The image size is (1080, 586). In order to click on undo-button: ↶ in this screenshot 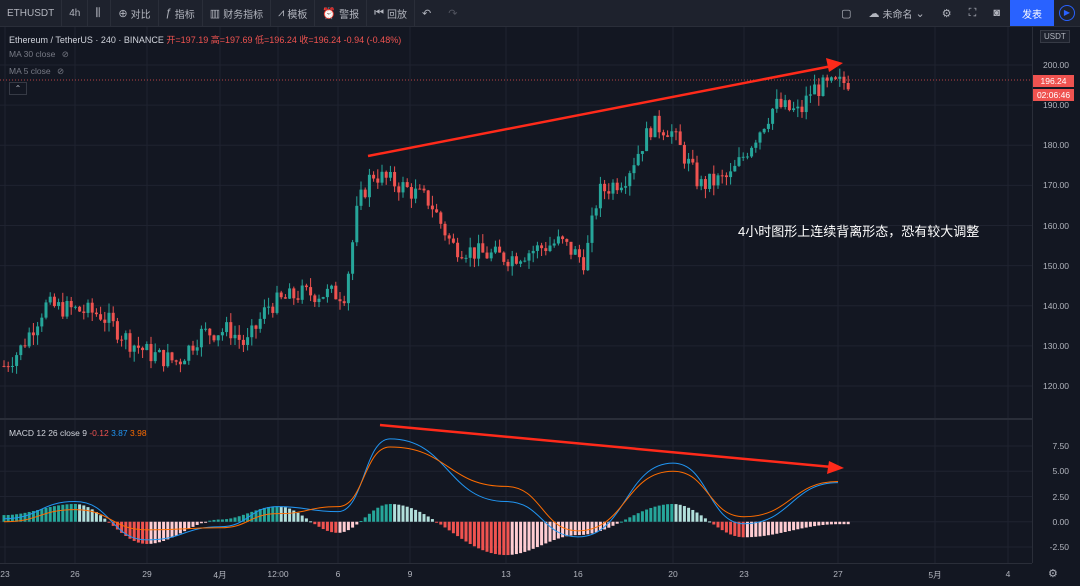, I will do `click(428, 13)`.